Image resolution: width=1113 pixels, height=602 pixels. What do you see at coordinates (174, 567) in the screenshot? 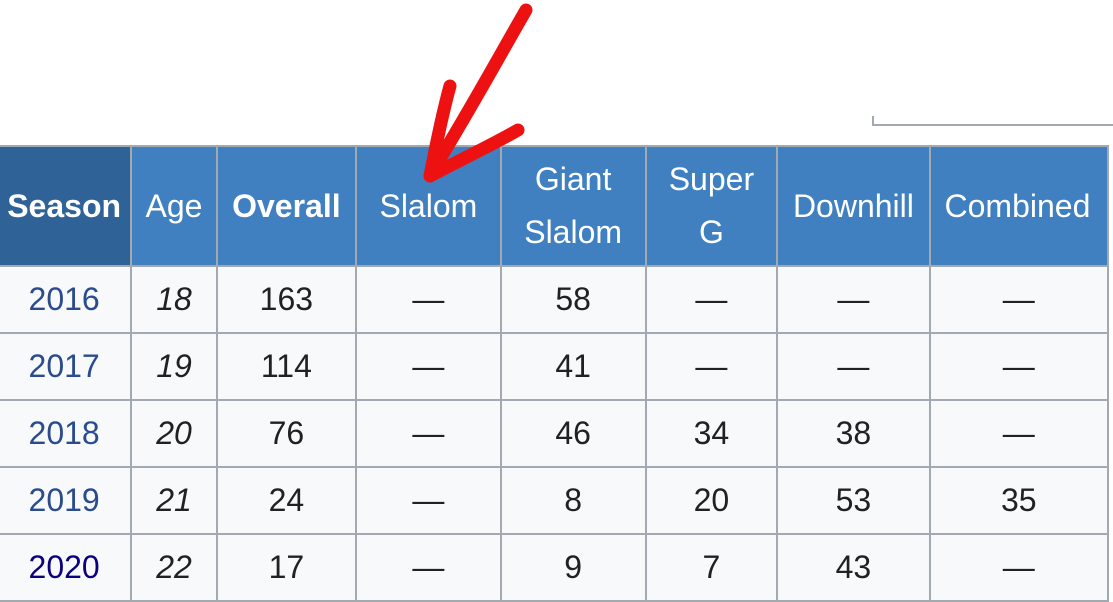
I see `age-cell: 22` at bounding box center [174, 567].